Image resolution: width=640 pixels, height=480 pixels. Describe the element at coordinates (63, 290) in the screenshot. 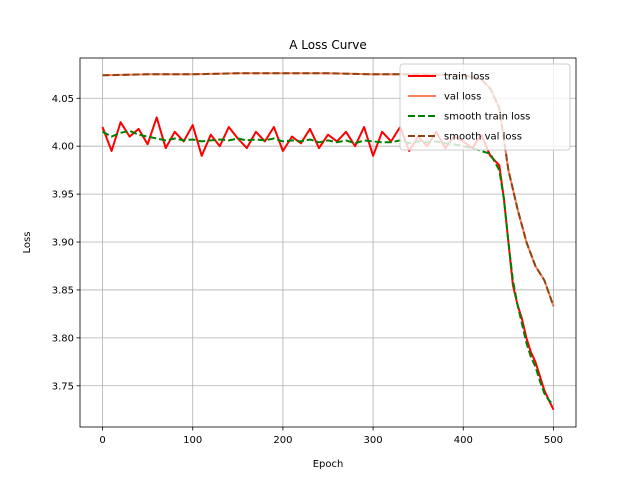

I see `y-tick-label: 3.85` at that location.